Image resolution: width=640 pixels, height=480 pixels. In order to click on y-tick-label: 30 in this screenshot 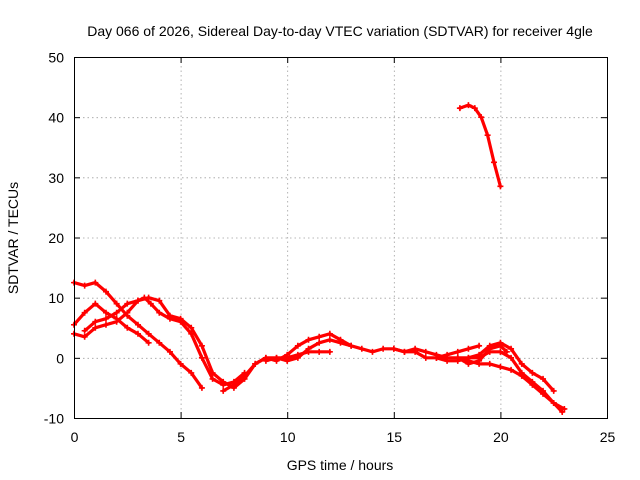, I will do `click(56, 178)`.